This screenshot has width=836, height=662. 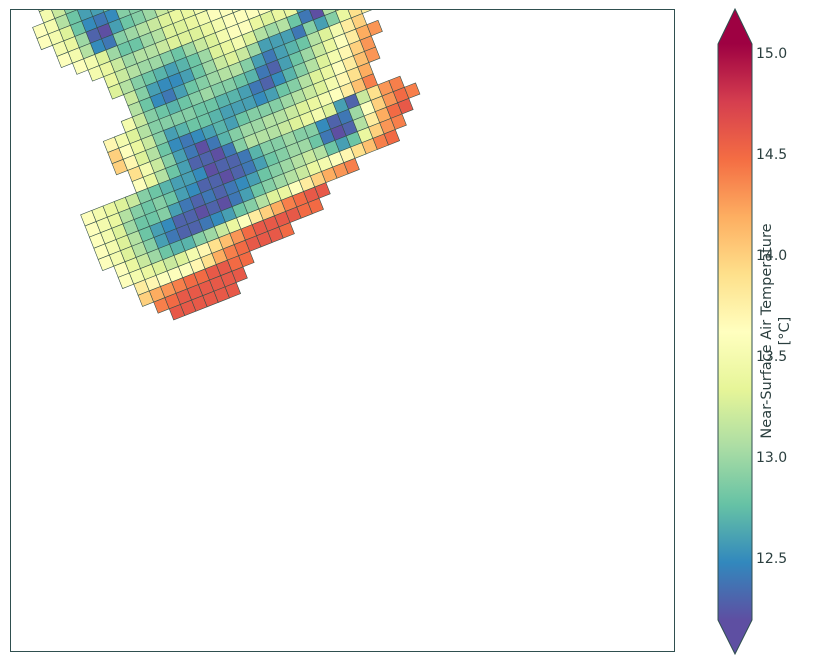 What do you see at coordinates (767, 331) in the screenshot?
I see `colorbar-title: Near-Surface Air Temperature` at bounding box center [767, 331].